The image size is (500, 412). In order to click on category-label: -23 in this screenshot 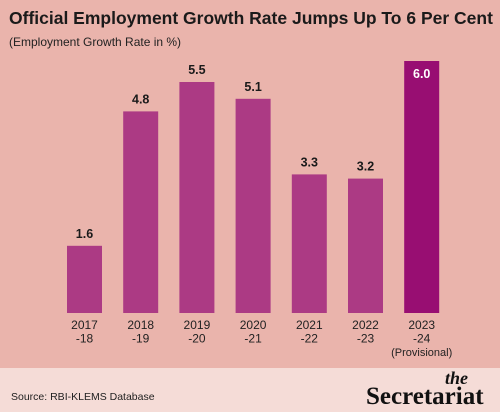, I will do `click(366, 339)`.